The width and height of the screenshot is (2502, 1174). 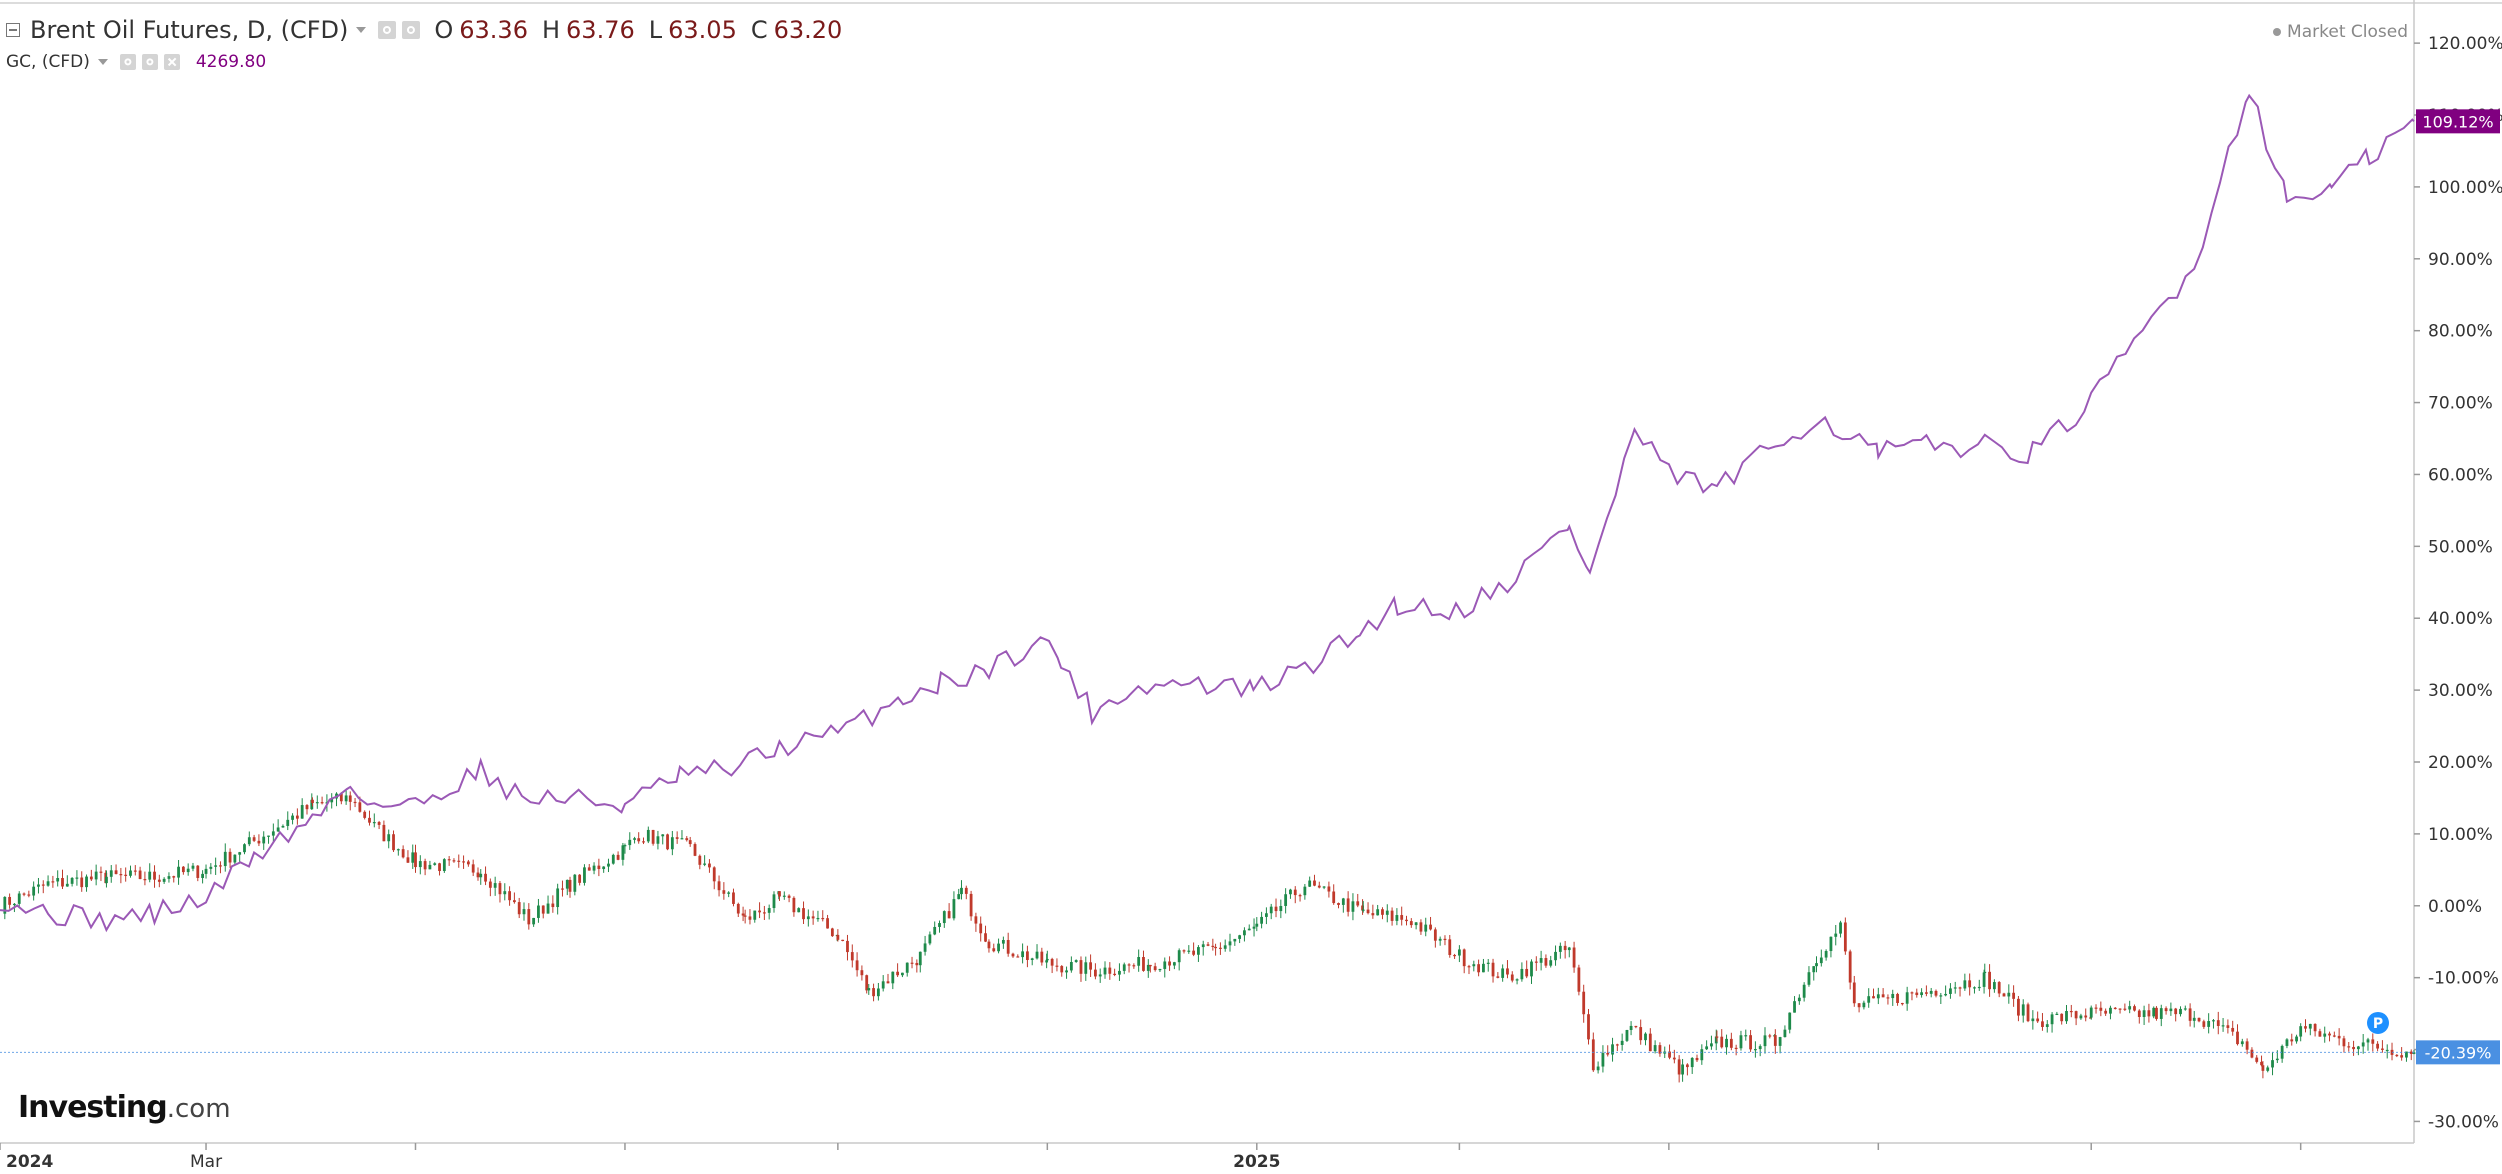 I want to click on high-label: H, so click(x=551, y=30).